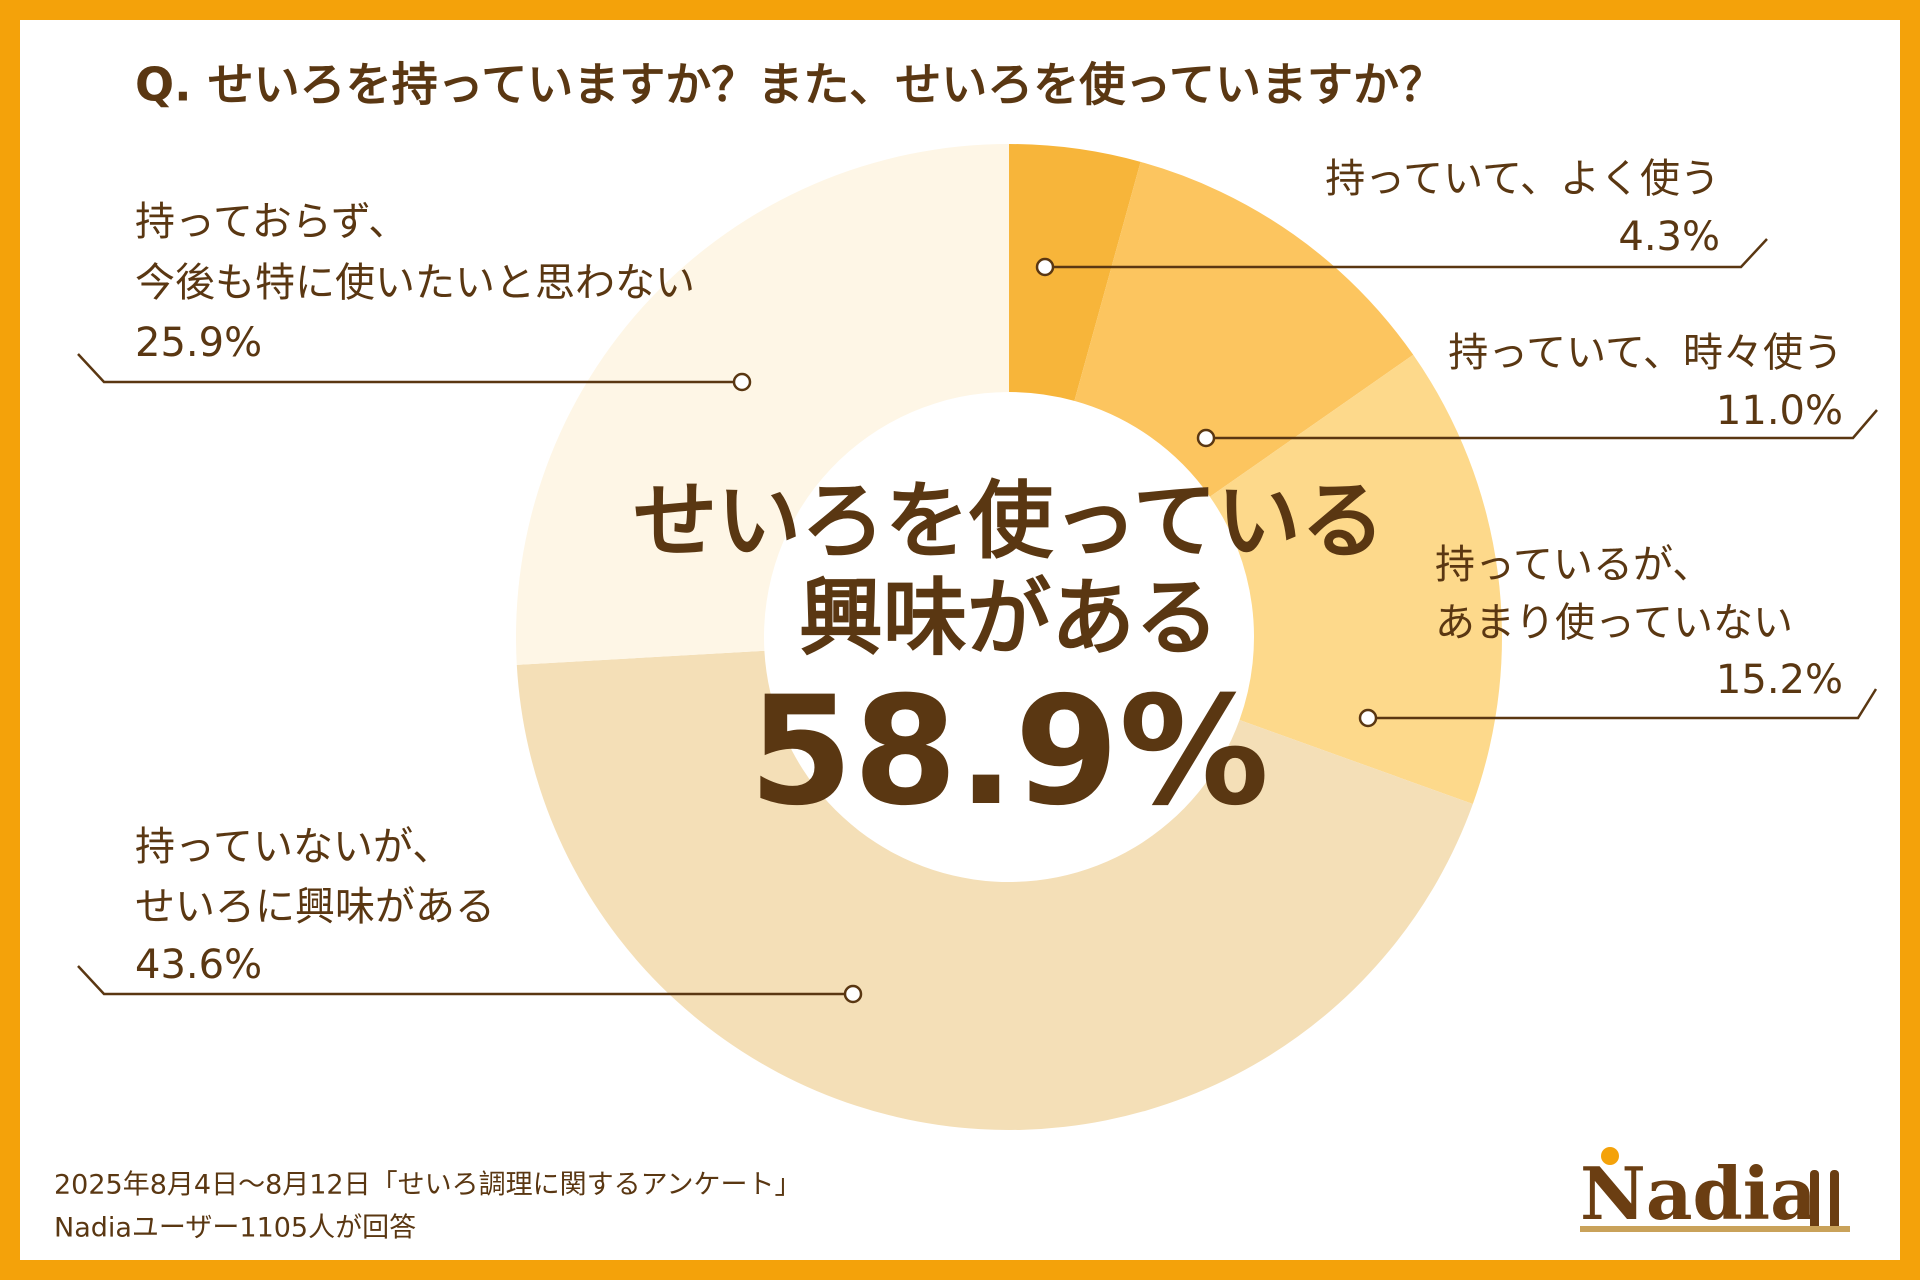 This screenshot has width=1920, height=1284. I want to click on center-value: 58.9%, so click(1009, 752).